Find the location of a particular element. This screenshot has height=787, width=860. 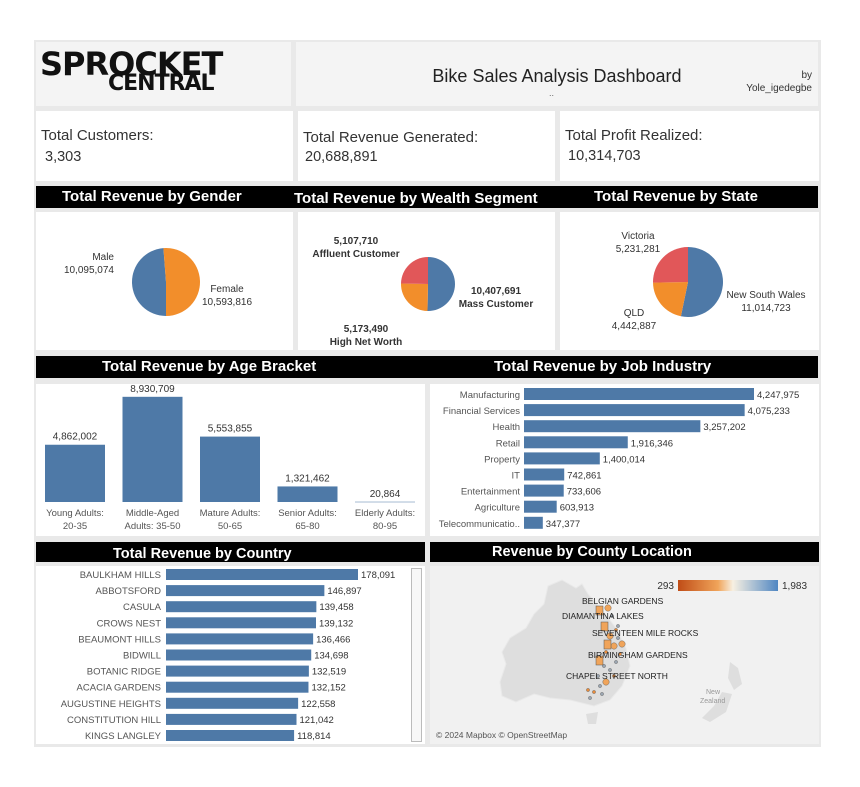

country-bar-value: 132,519 is located at coordinates (329, 672).